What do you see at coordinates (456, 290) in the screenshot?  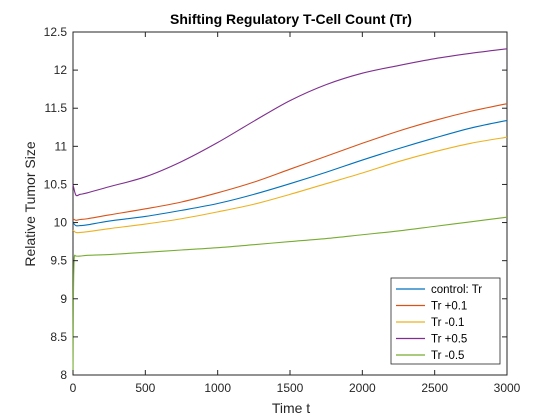 I see `legend-label-1: control: Tr` at bounding box center [456, 290].